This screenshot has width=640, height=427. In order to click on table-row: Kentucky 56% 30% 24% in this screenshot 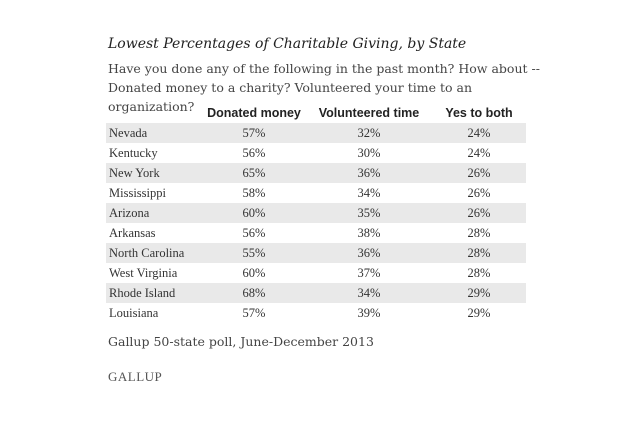, I will do `click(316, 153)`.